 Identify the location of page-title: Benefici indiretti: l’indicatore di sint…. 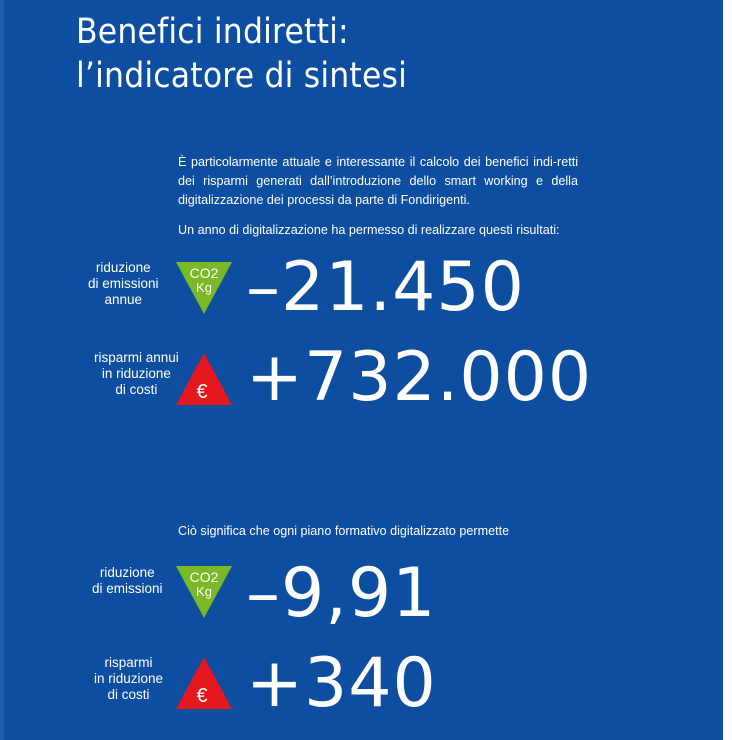
(241, 54).